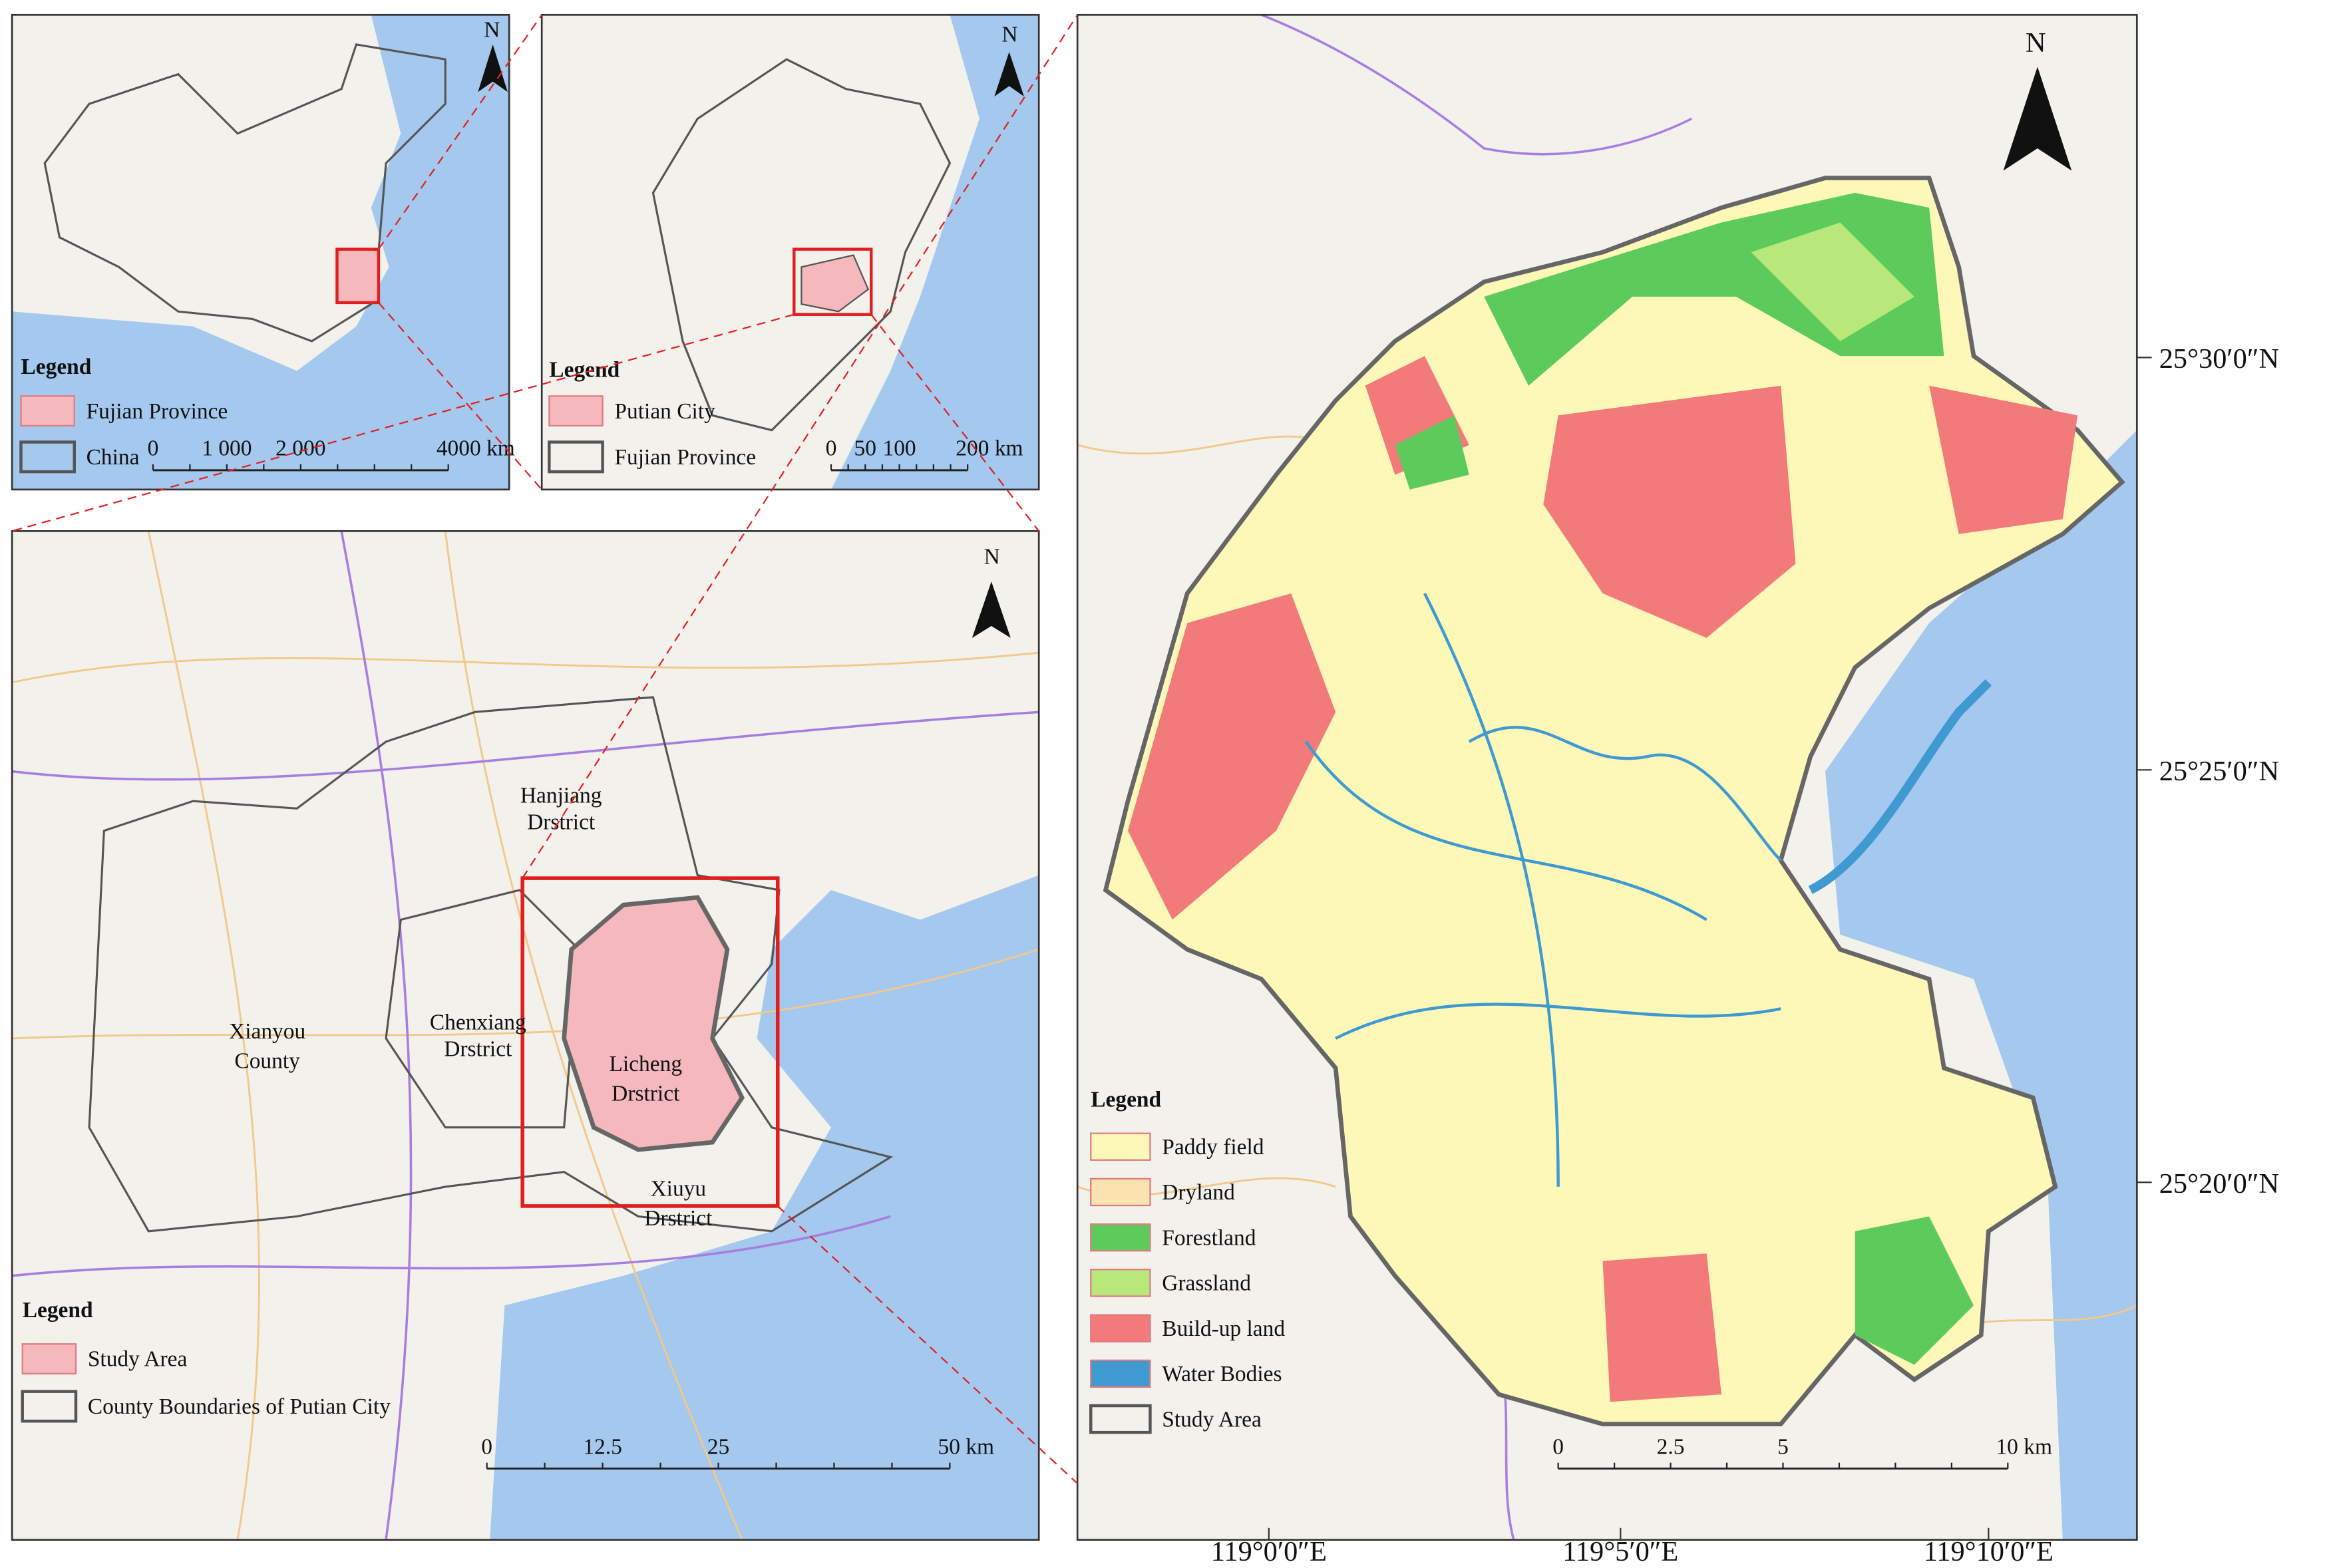 The height and width of the screenshot is (1568, 2327). What do you see at coordinates (925, 454) in the screenshot?
I see `scale-bar: 0 50 100 200 km` at bounding box center [925, 454].